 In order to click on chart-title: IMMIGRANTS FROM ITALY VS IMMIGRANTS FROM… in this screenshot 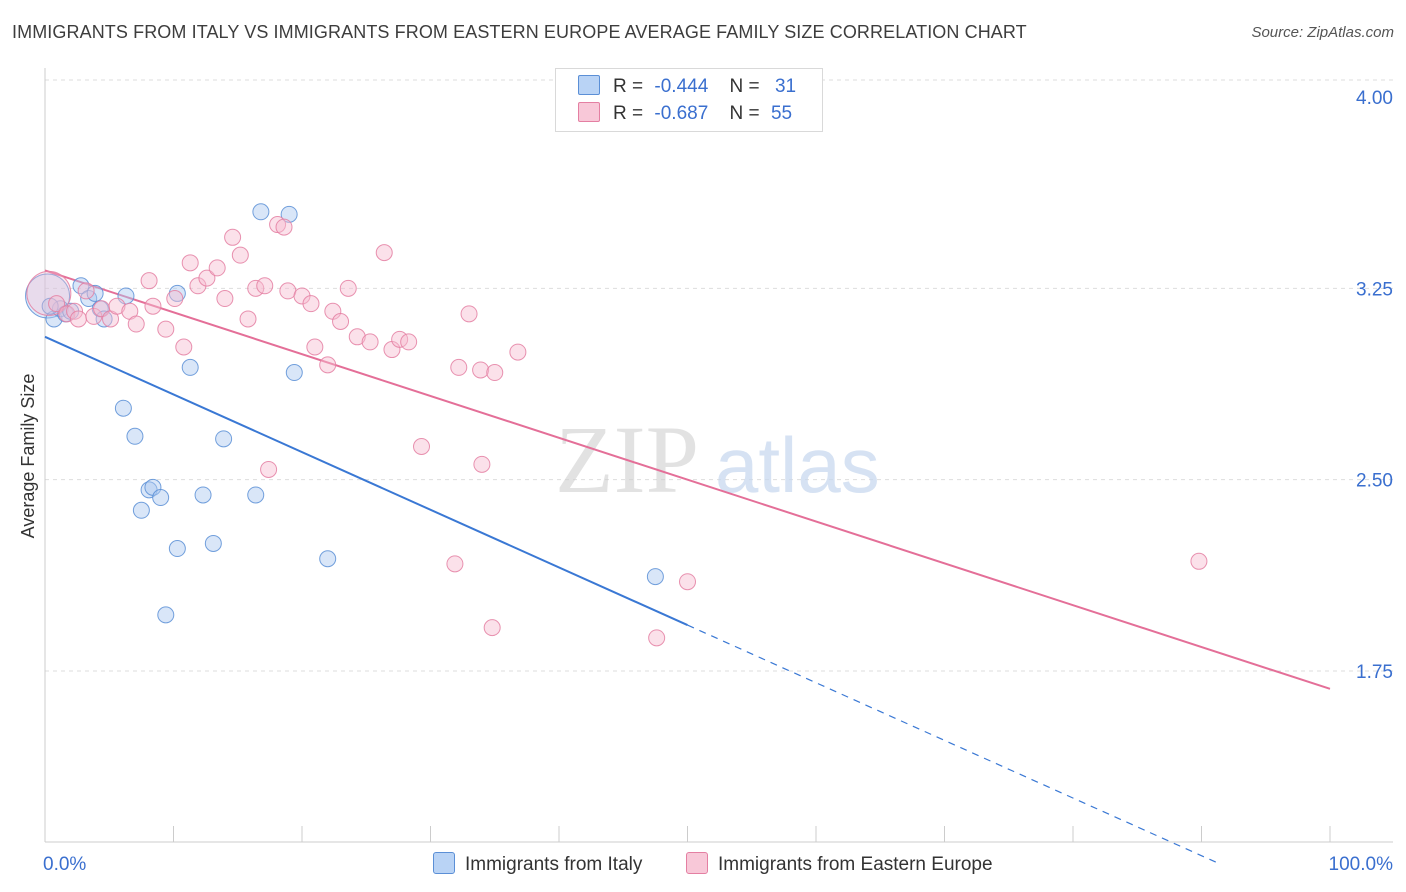, I will do `click(519, 32)`.